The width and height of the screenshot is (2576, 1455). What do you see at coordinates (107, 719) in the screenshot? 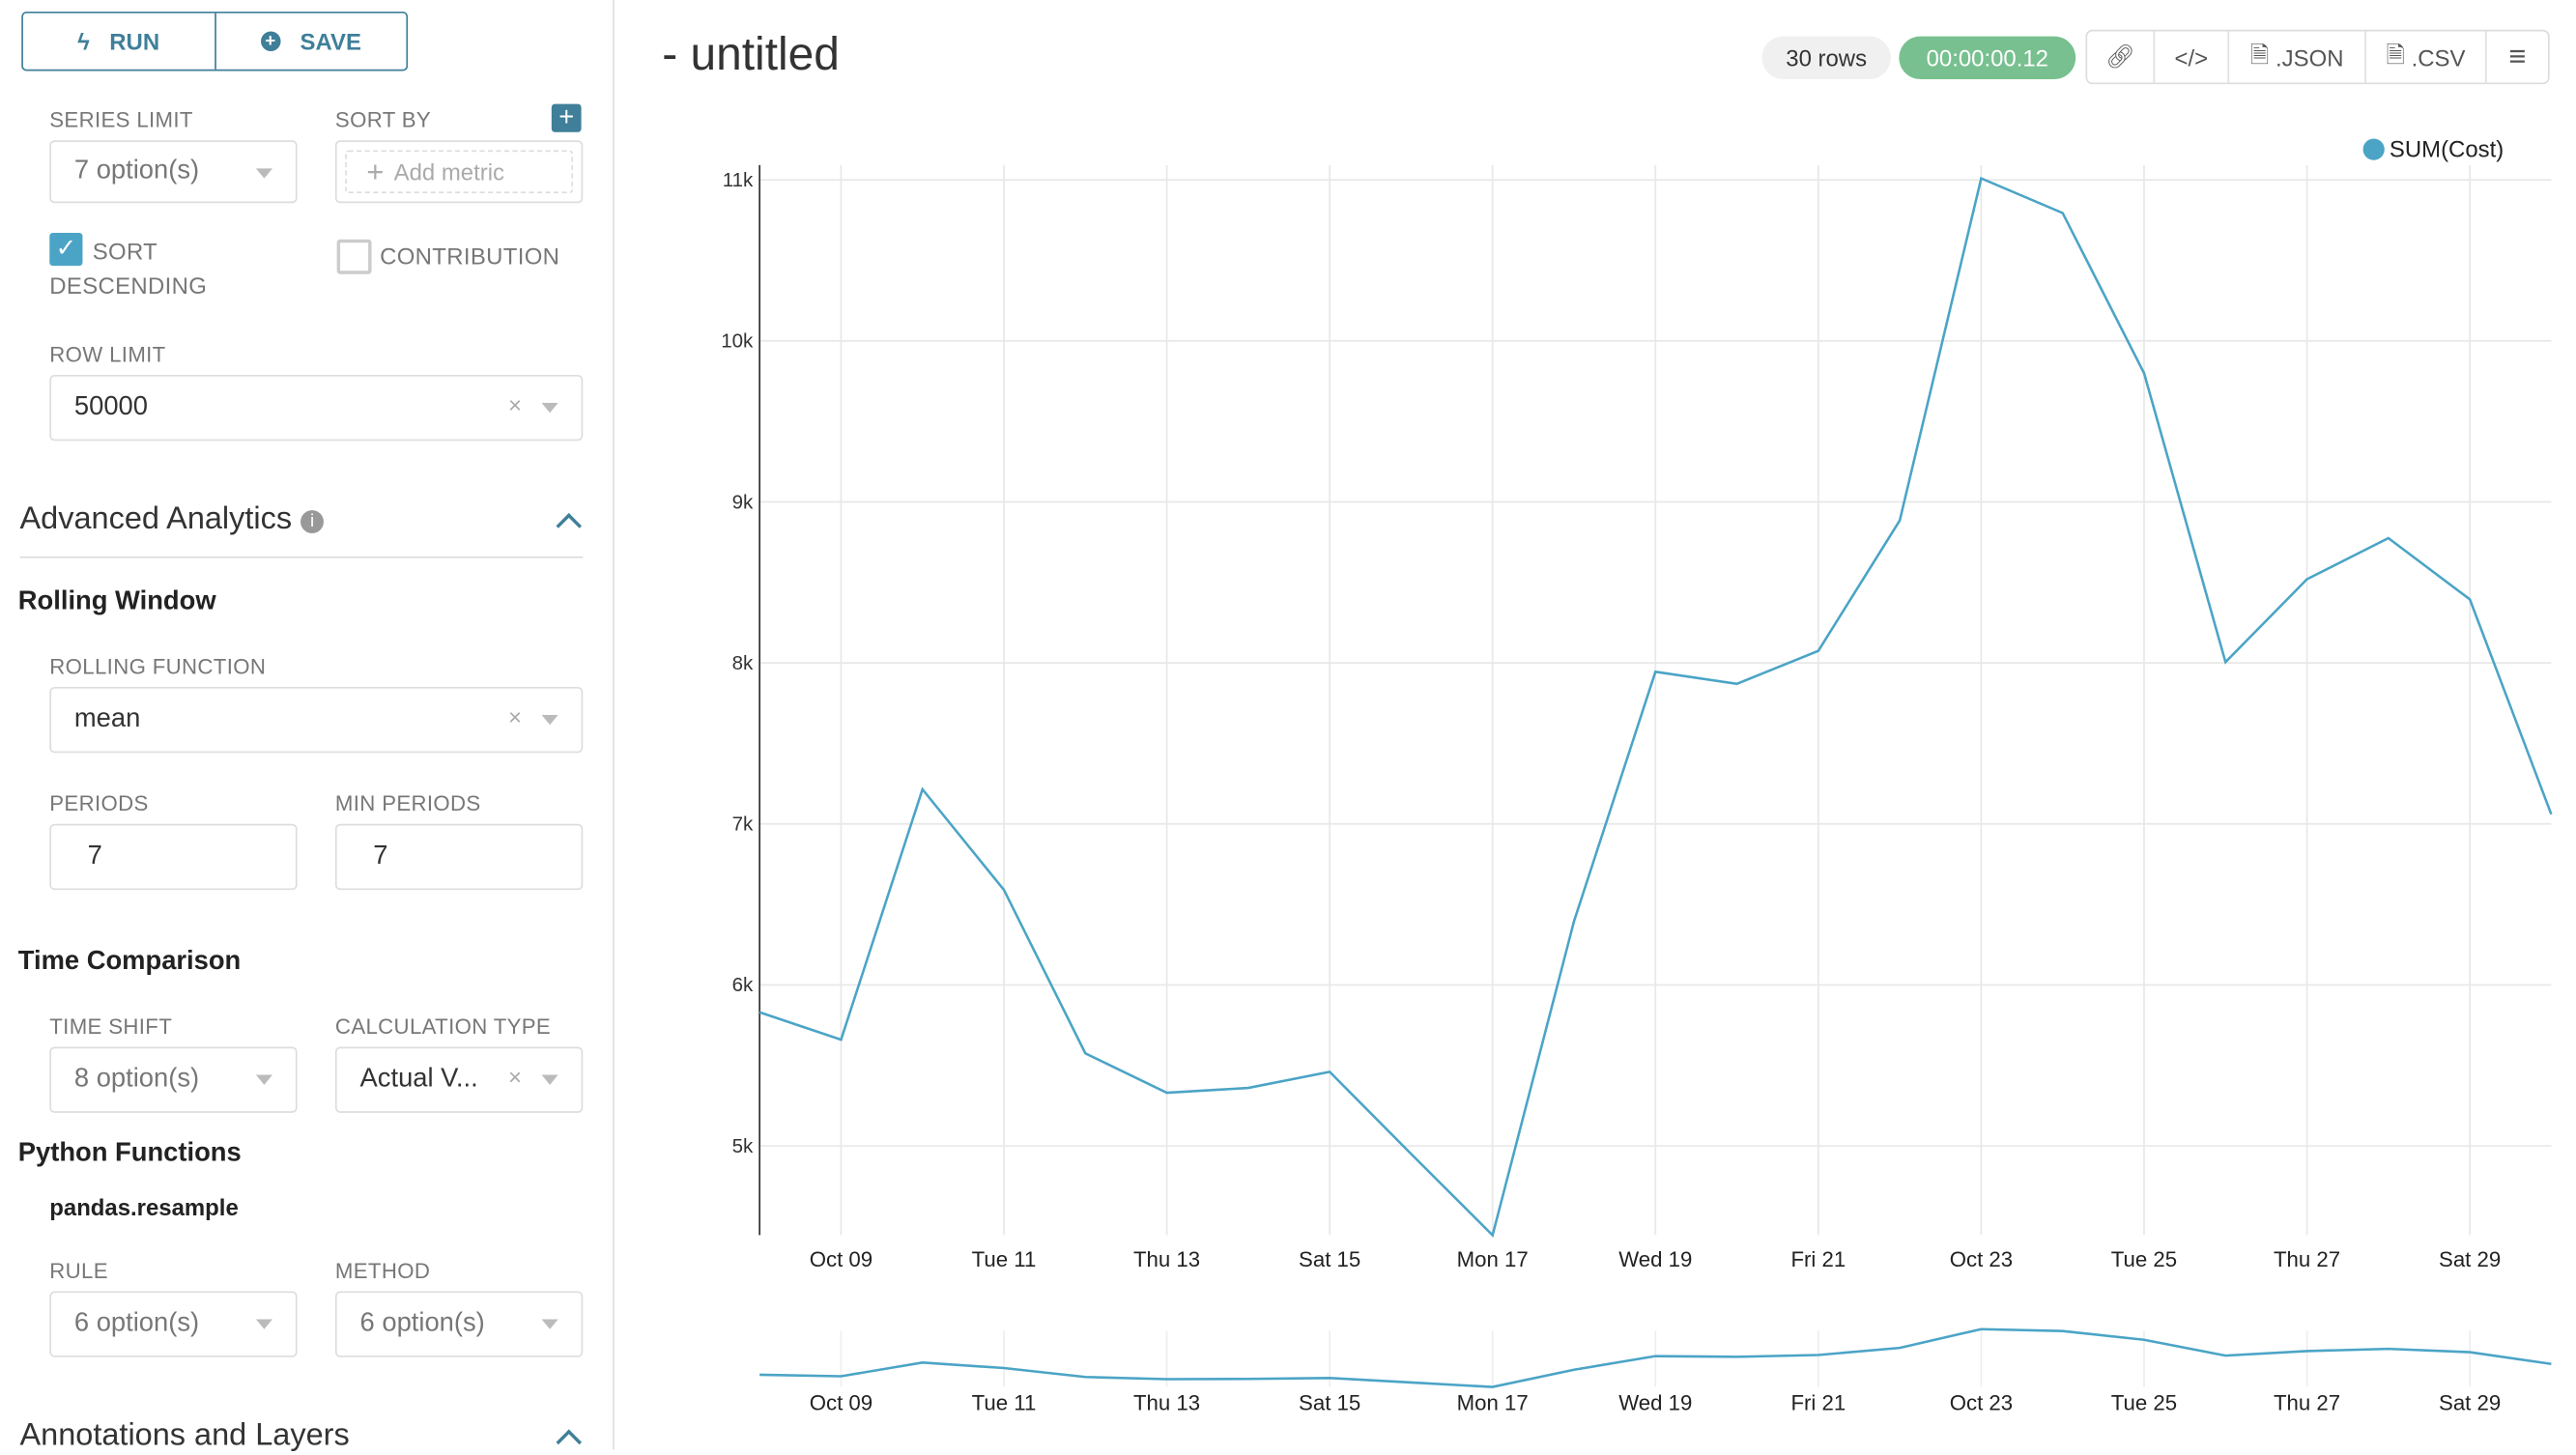
I see `rolling-function-value: mean` at bounding box center [107, 719].